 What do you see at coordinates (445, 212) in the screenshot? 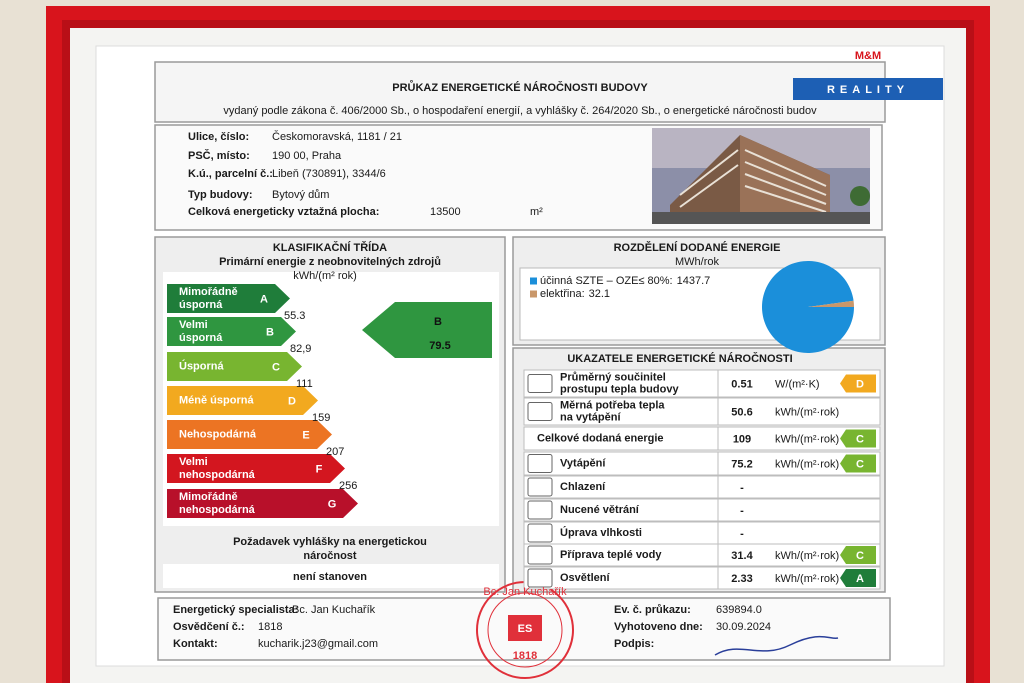
I see `building-value: 13500` at bounding box center [445, 212].